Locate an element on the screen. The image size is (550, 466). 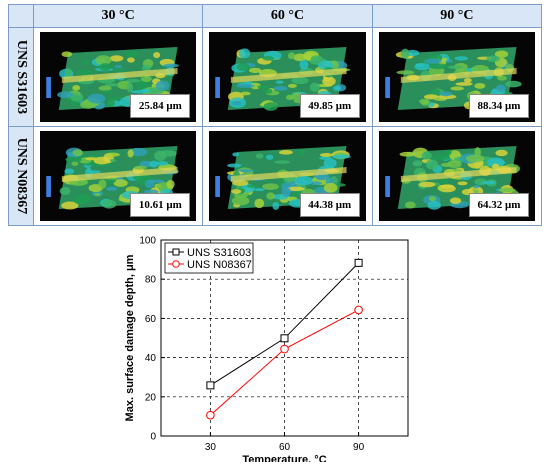
depth-label: 25.84 μm is located at coordinates (160, 106).